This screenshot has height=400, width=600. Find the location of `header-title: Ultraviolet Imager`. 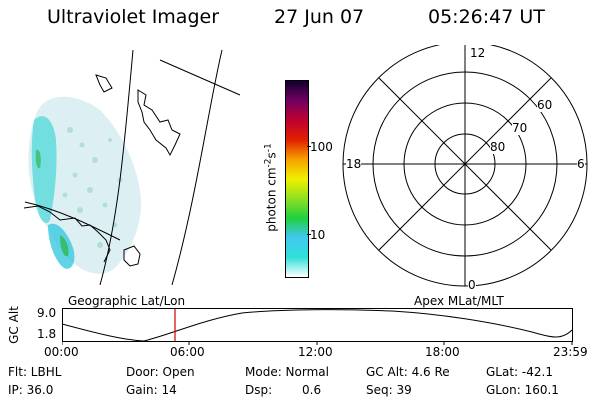

header-title: Ultraviolet Imager is located at coordinates (133, 17).